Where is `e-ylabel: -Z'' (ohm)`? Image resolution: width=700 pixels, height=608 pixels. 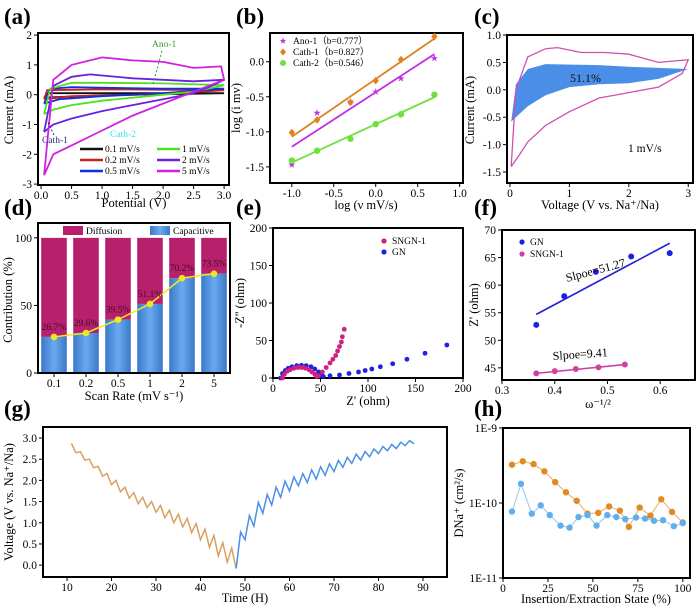
e-ylabel: -Z'' (ohm) is located at coordinates (240, 303).